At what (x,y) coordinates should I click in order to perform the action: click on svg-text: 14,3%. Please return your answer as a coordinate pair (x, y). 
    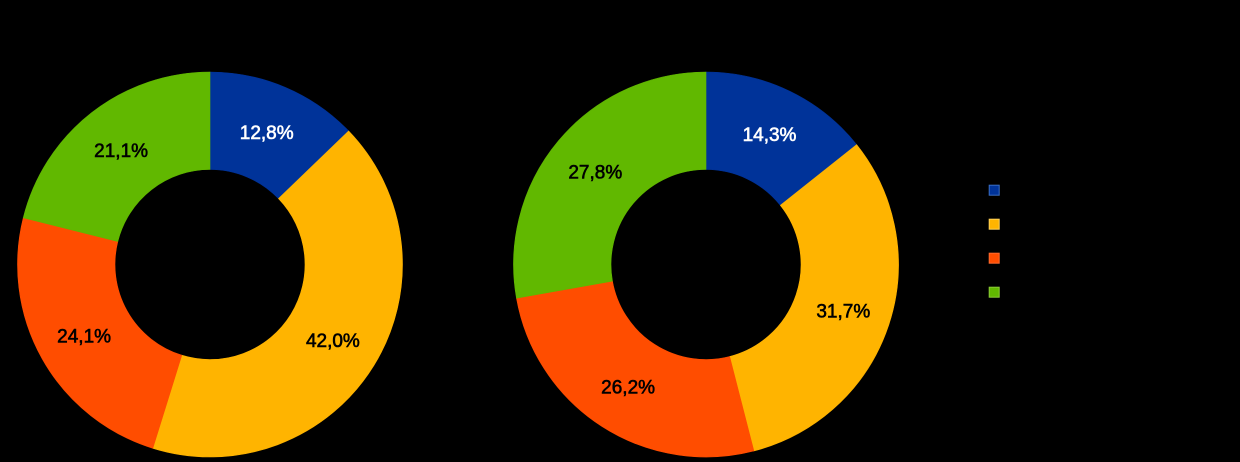
    Looking at the image, I should click on (770, 135).